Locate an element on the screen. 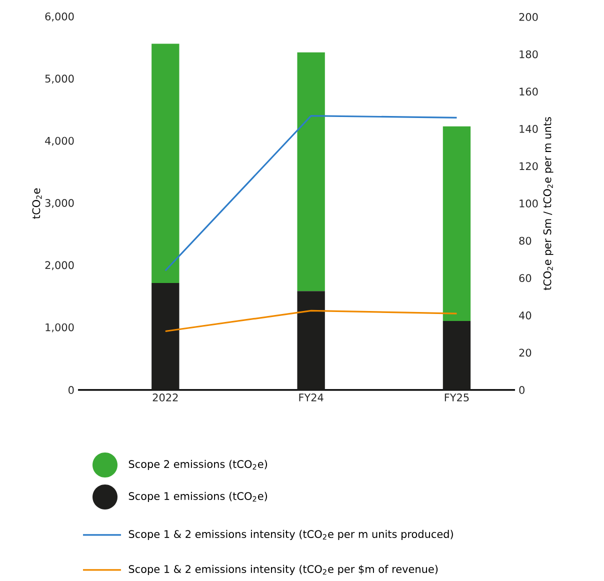  y2-tick-label: 20 is located at coordinates (525, 352).